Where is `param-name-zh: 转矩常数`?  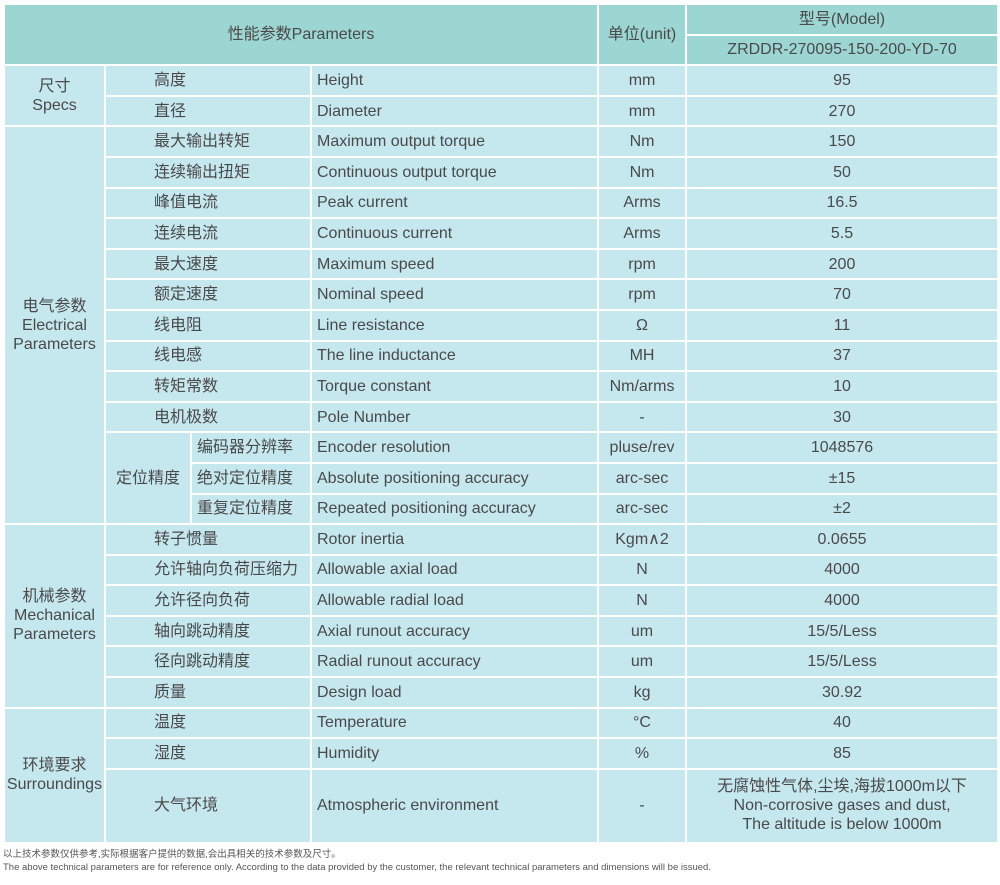
param-name-zh: 转矩常数 is located at coordinates (208, 386).